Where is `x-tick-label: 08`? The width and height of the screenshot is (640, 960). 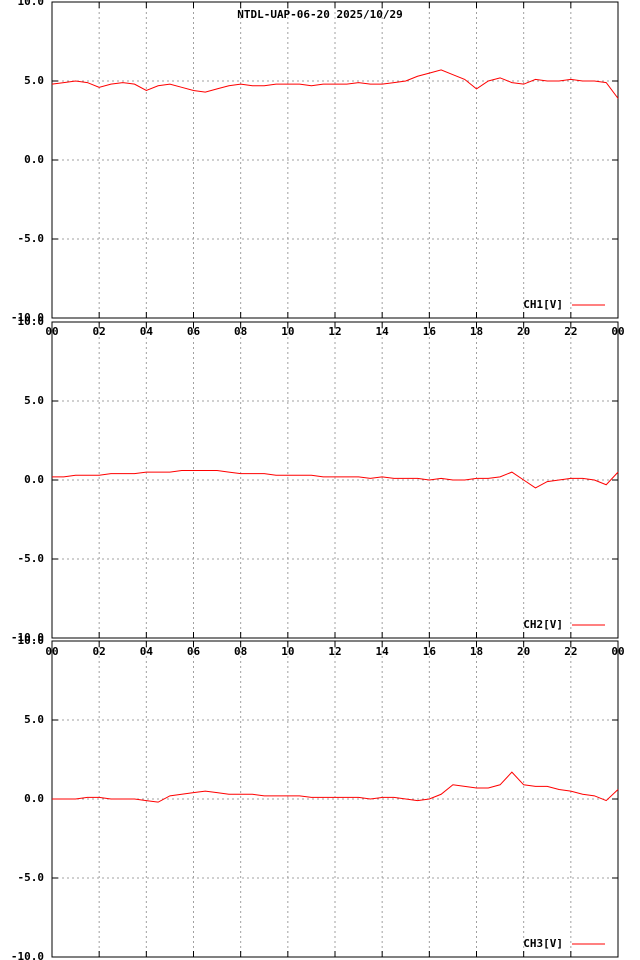
x-tick-label: 08 is located at coordinates (240, 331).